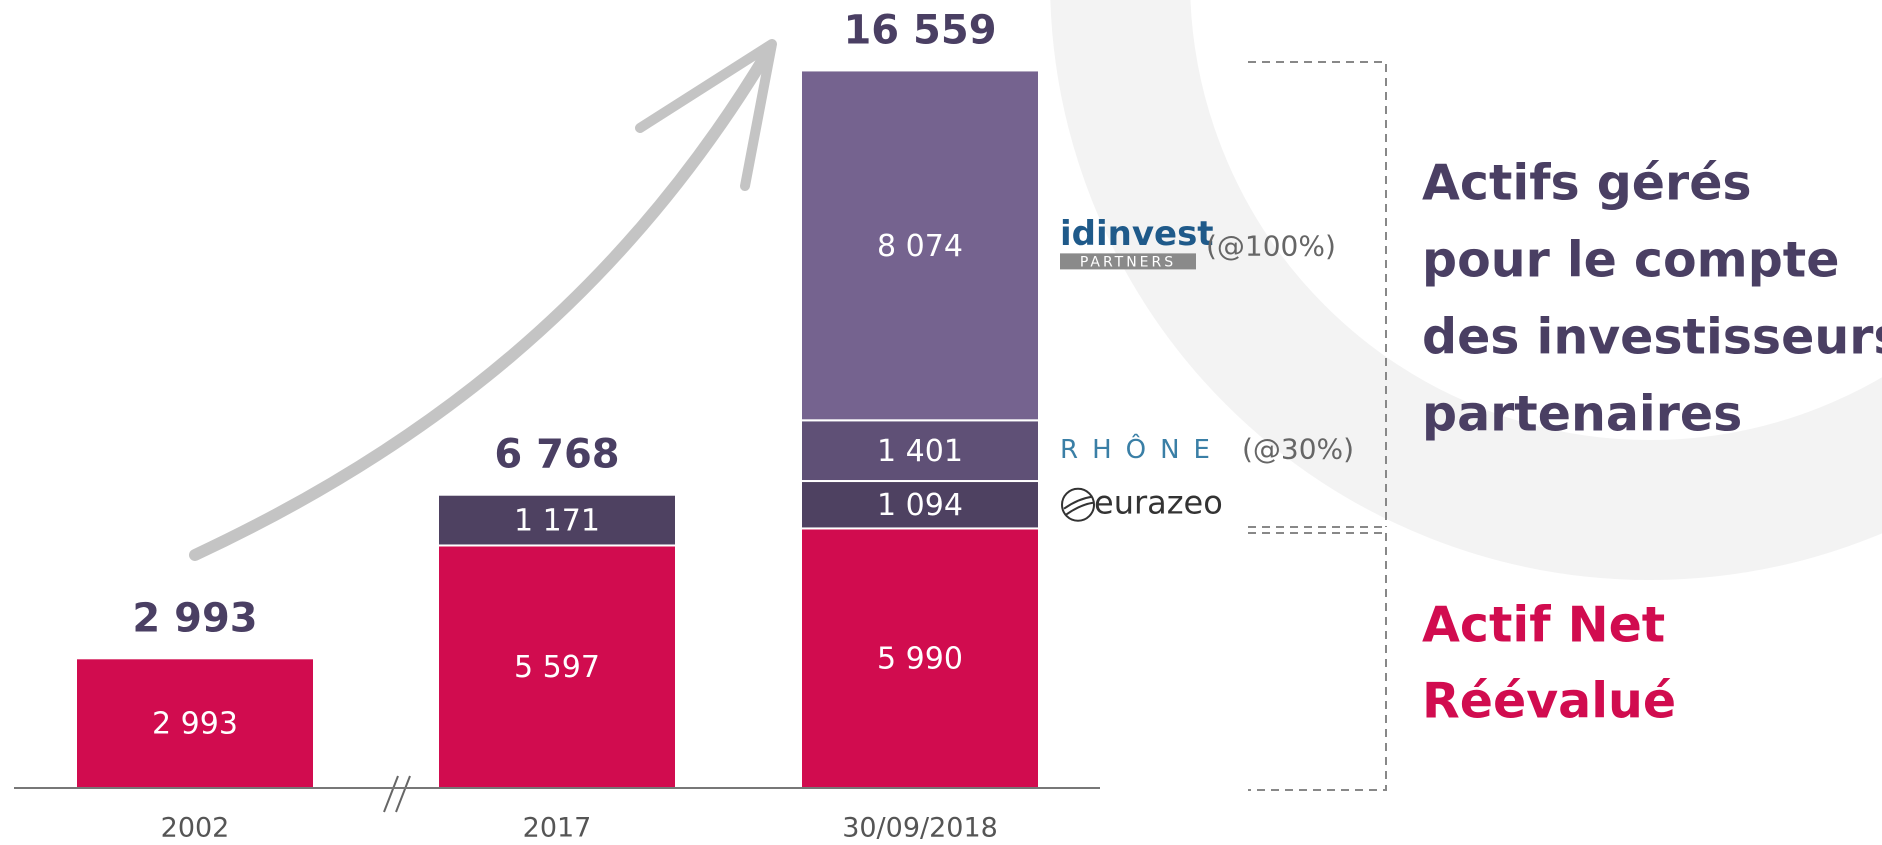 The width and height of the screenshot is (1882, 845). I want to click on group-label: partenaires, so click(1582, 414).